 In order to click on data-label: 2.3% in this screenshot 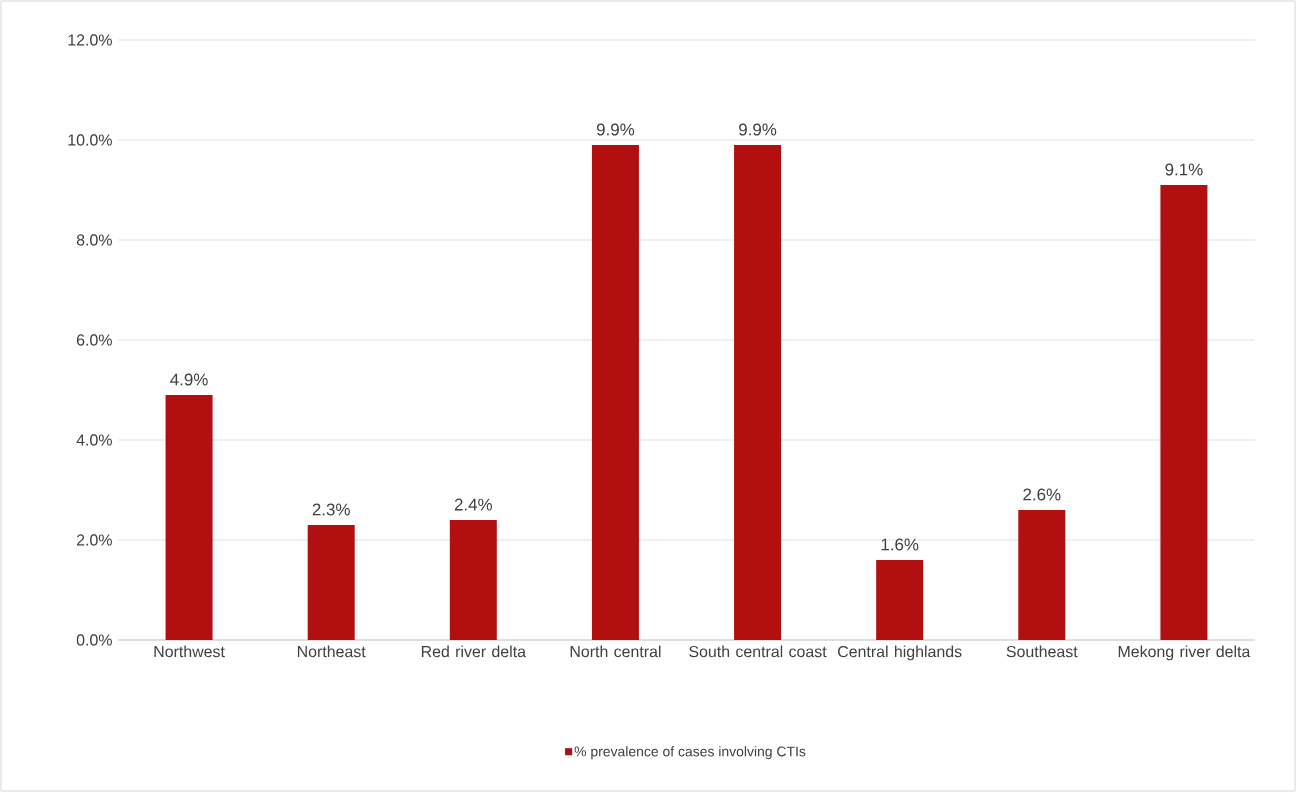, I will do `click(331, 509)`.